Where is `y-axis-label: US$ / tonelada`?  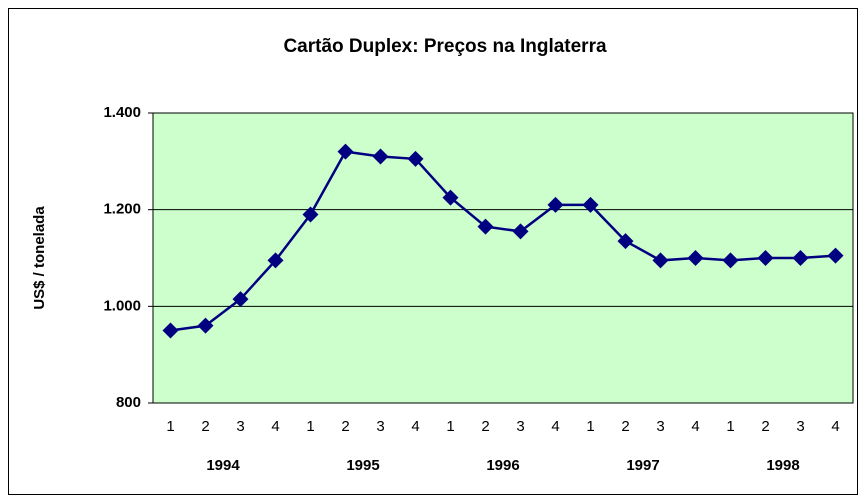
y-axis-label: US$ / tonelada is located at coordinates (39, 258).